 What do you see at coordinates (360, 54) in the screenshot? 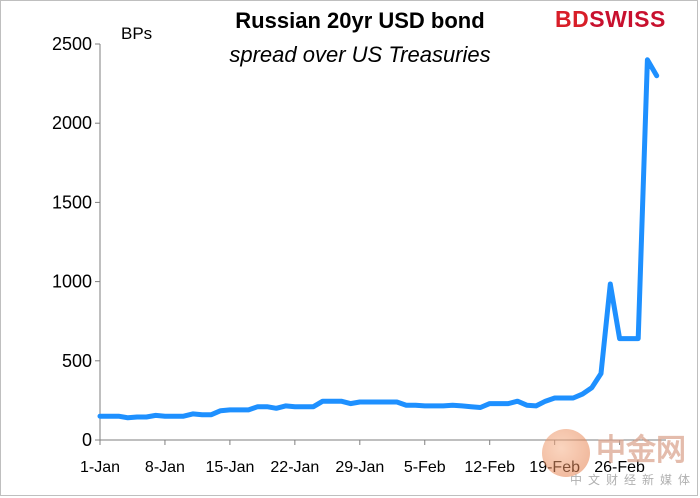
I see `chart-subtitle: spread over US Treasuries` at bounding box center [360, 54].